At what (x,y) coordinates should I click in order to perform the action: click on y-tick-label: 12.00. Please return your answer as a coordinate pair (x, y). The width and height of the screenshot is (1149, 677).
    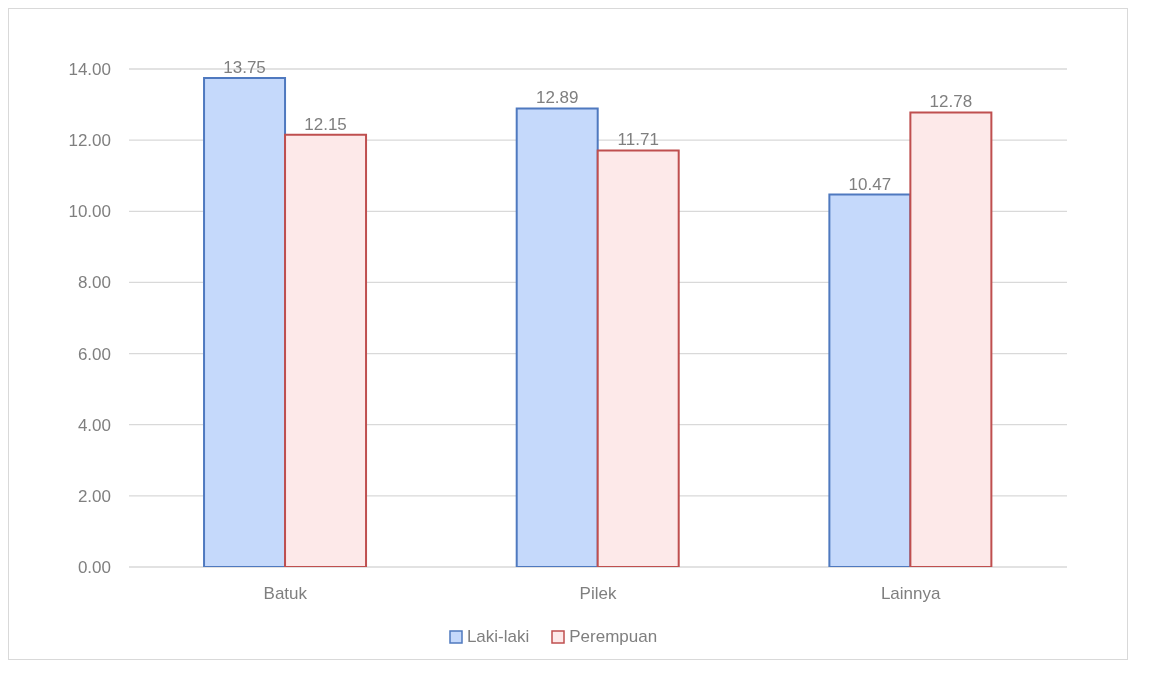
    Looking at the image, I should click on (89, 141).